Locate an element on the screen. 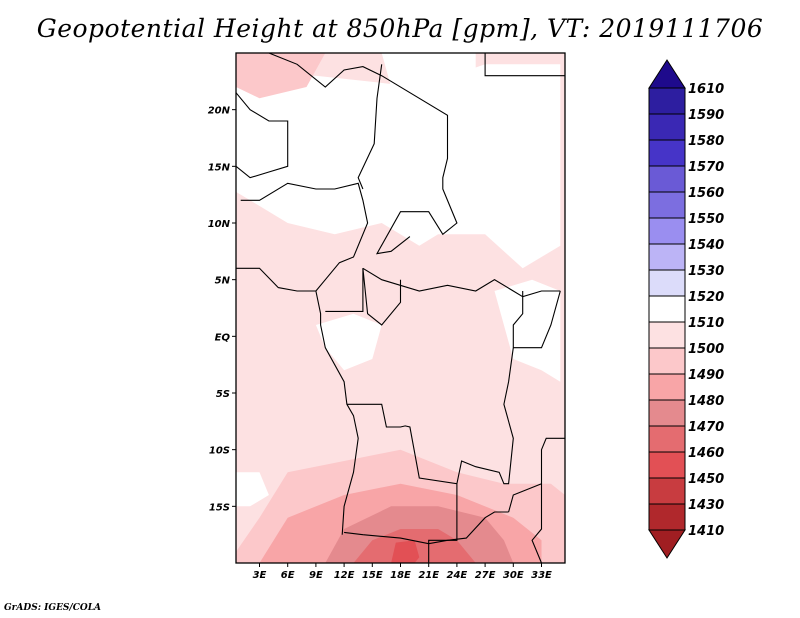 This screenshot has width=800, height=618. x-tick-label: 6E is located at coordinates (288, 575).